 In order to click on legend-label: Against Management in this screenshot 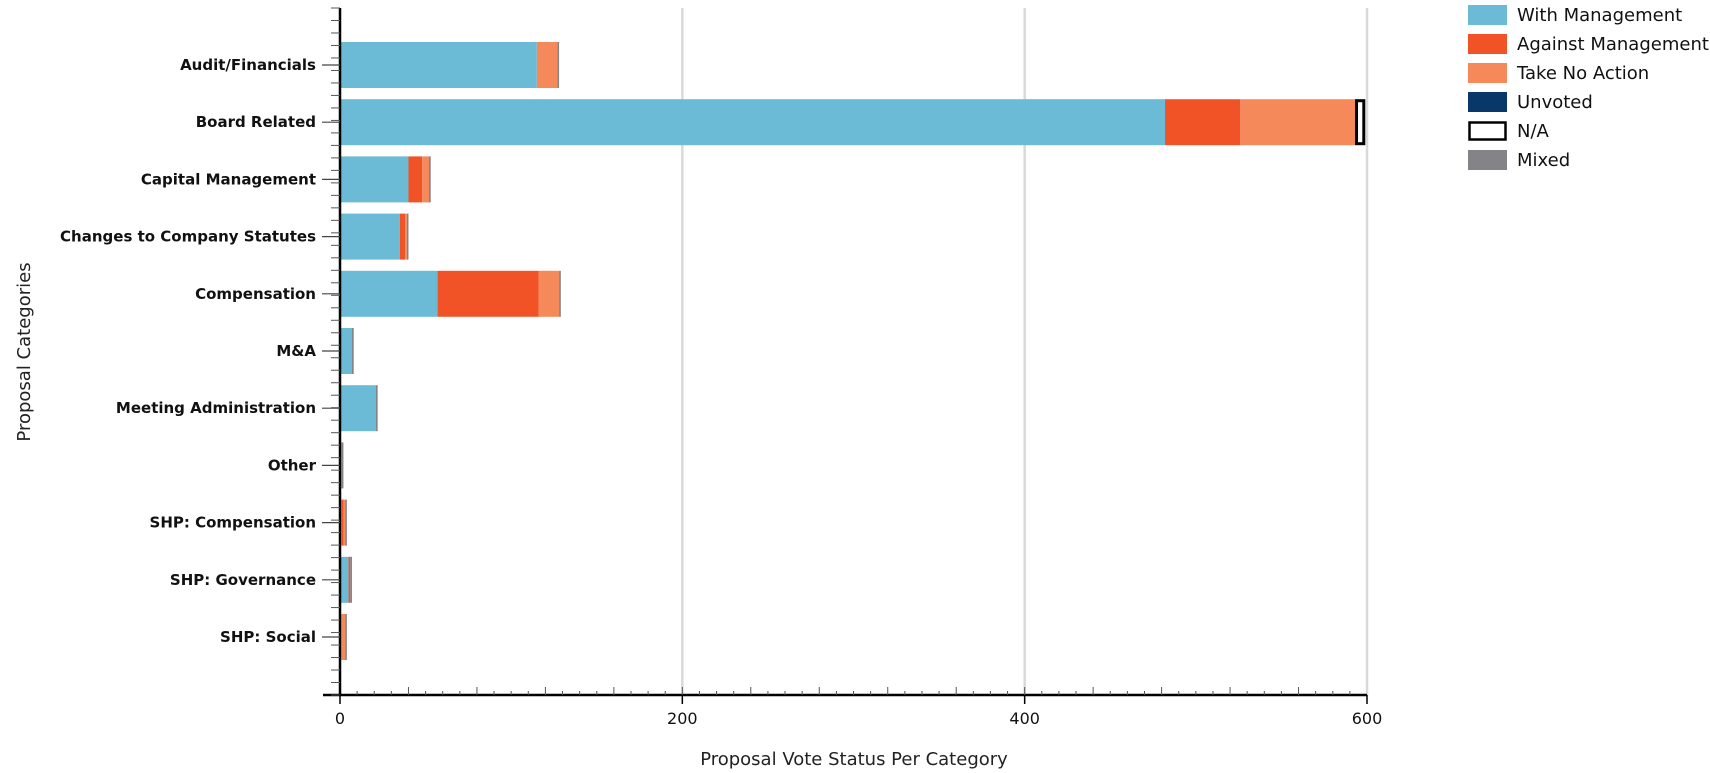, I will do `click(1613, 44)`.